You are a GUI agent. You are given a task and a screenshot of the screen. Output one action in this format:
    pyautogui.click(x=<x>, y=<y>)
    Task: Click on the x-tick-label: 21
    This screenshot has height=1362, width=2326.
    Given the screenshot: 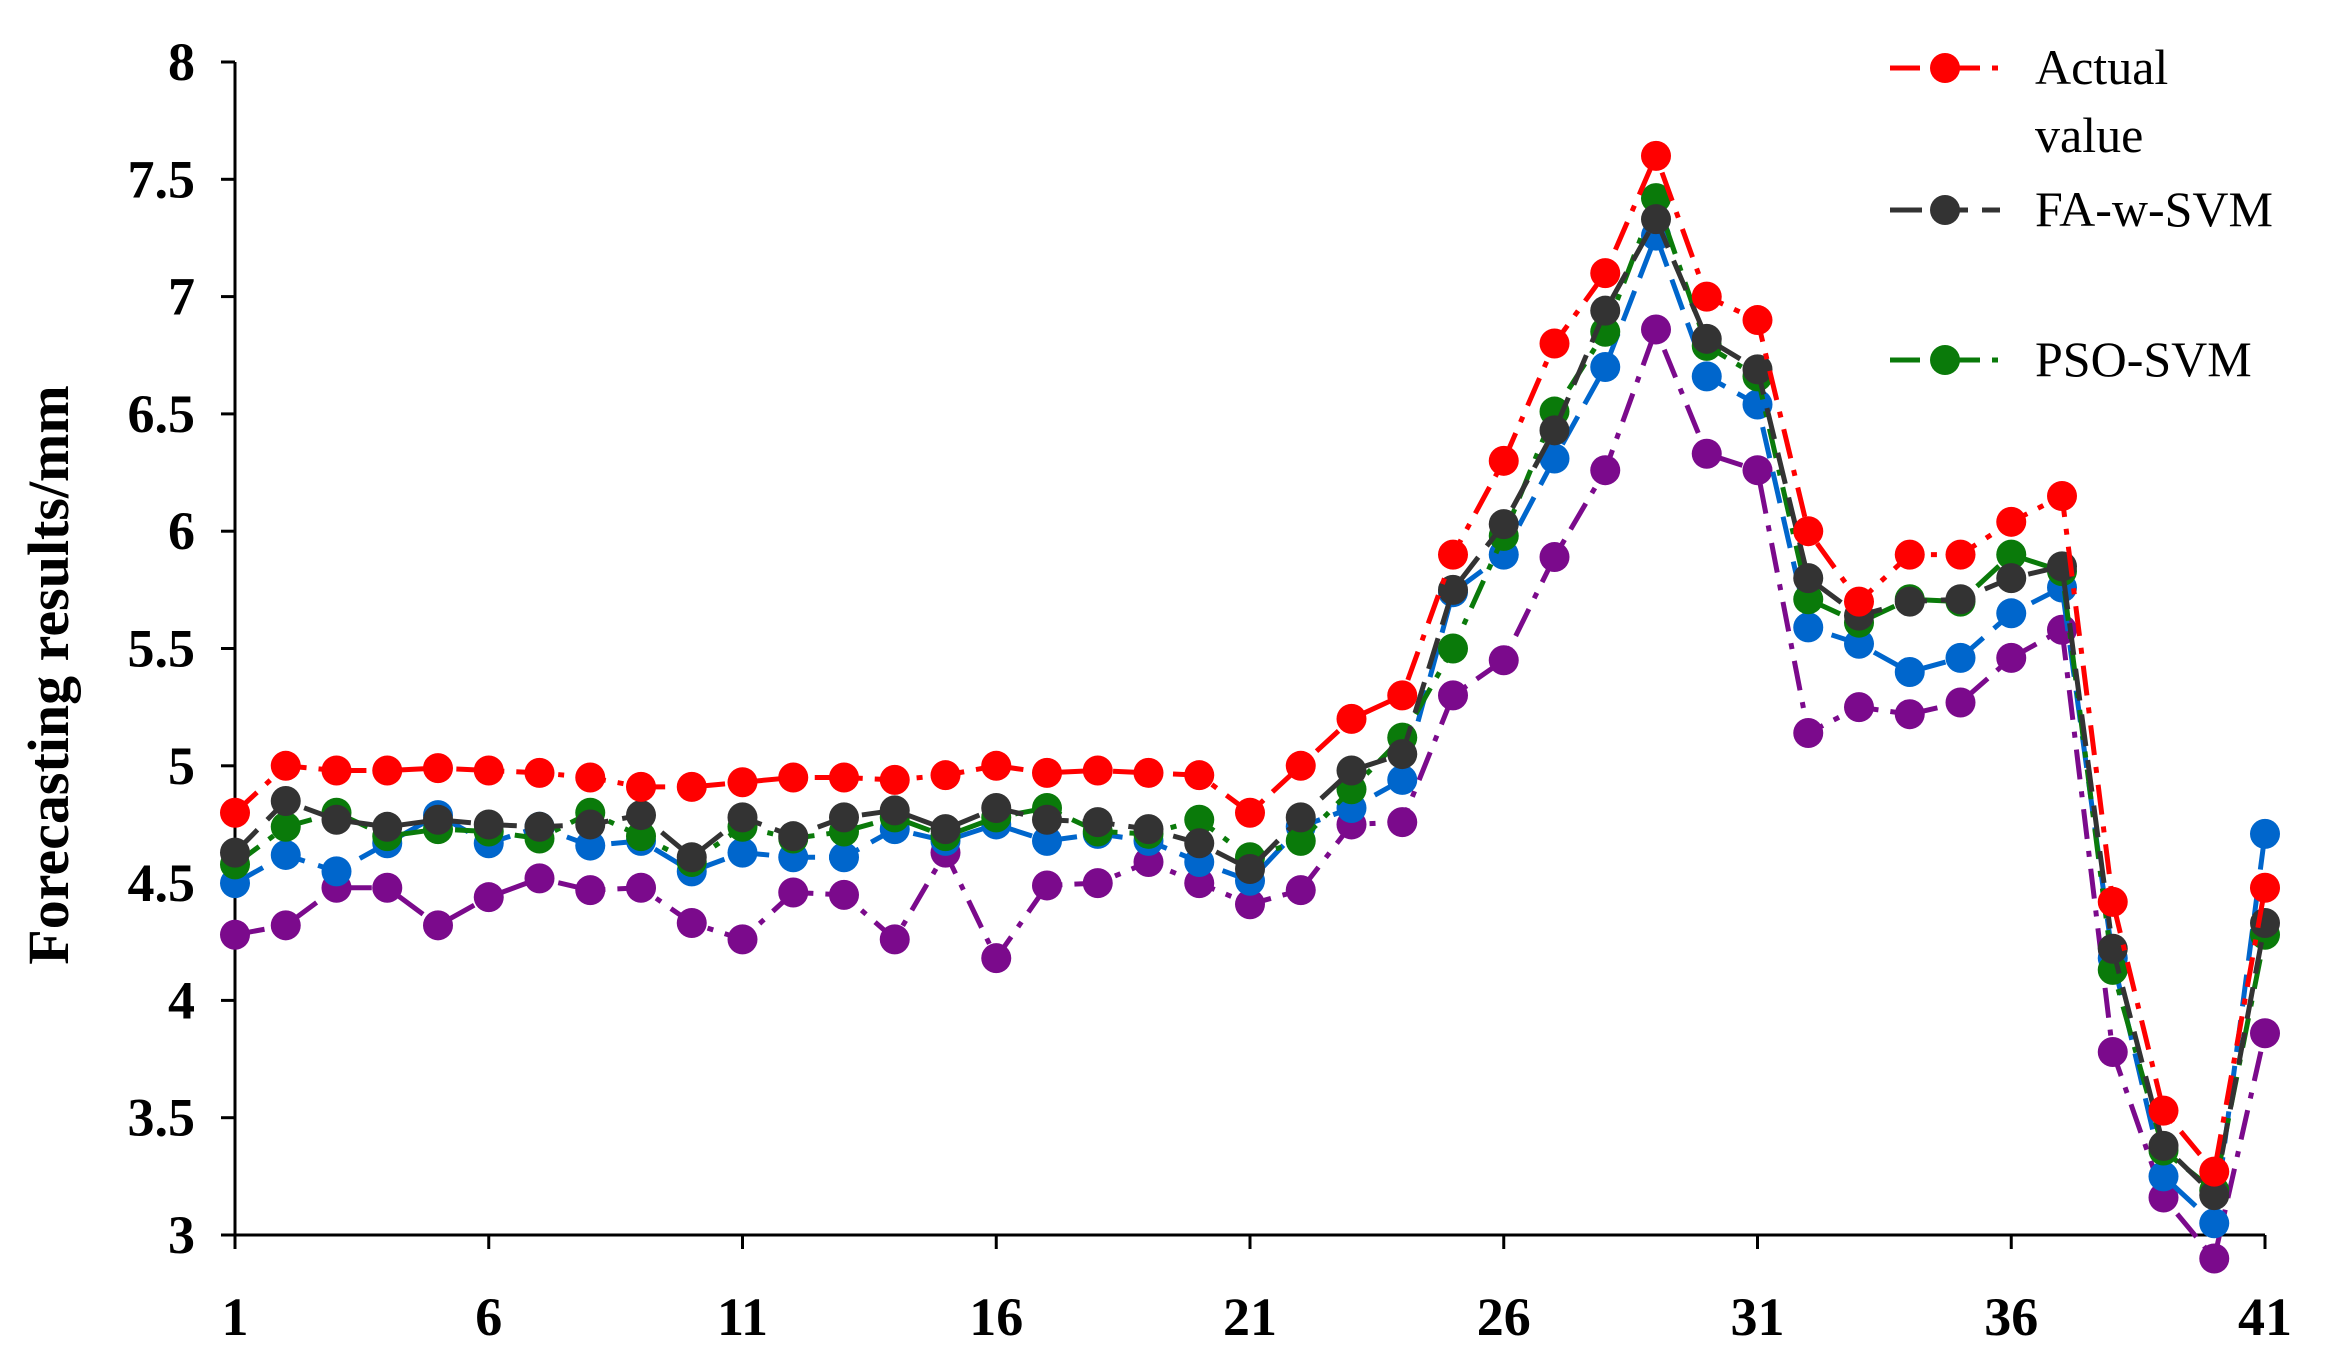 What is the action you would take?
    pyautogui.click(x=1250, y=1317)
    